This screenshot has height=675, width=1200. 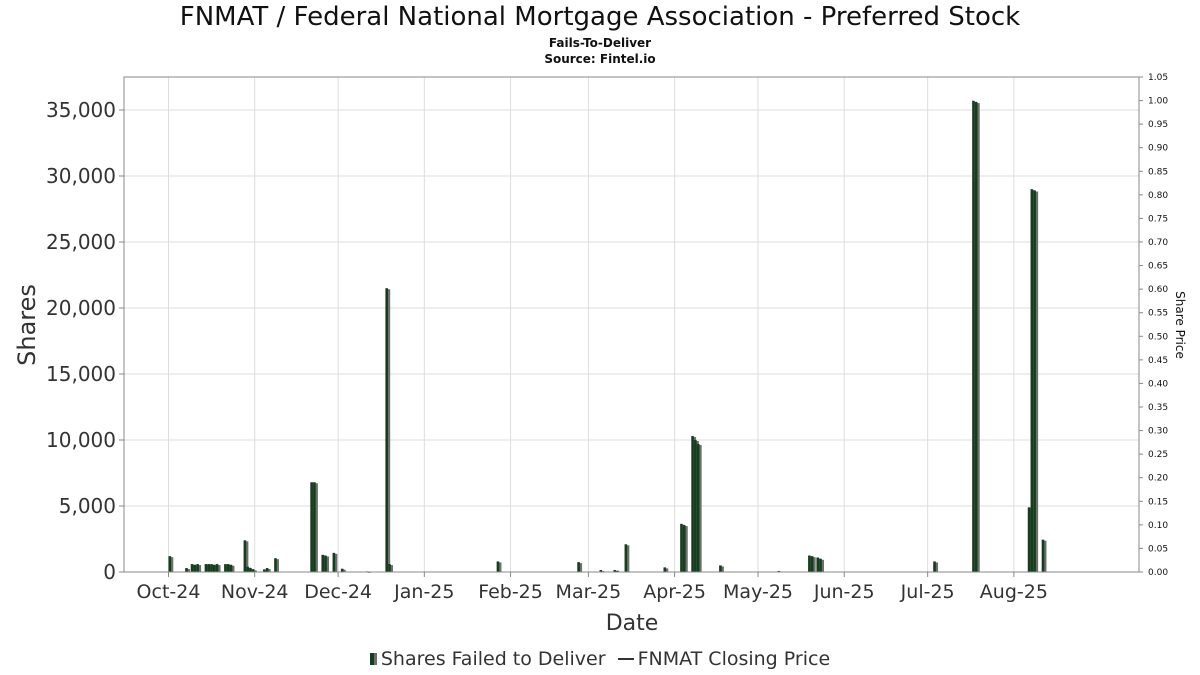 I want to click on y2-tick-label: 1.05, so click(x=1158, y=78).